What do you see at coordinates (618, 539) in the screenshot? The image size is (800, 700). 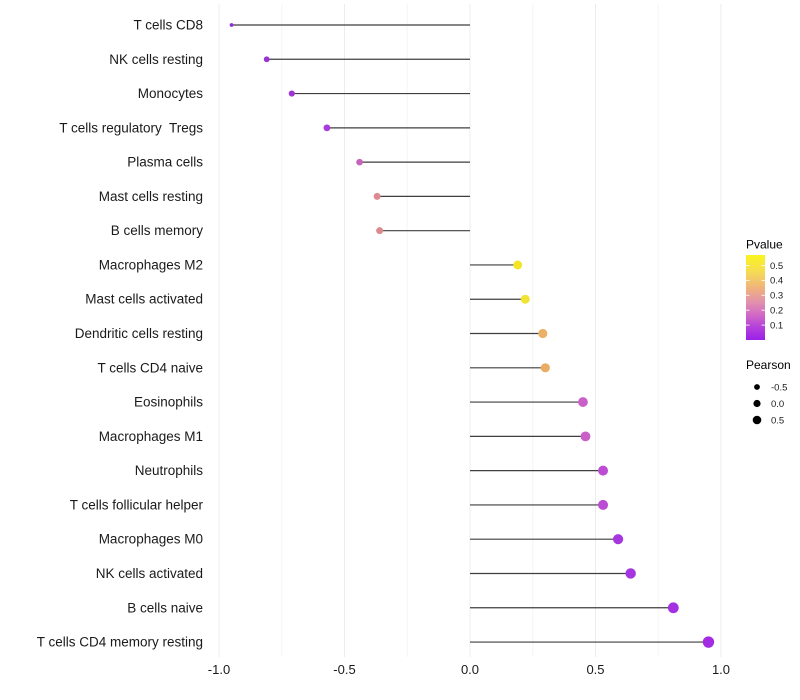 I see `lollipop-dot-macrophages-m0` at bounding box center [618, 539].